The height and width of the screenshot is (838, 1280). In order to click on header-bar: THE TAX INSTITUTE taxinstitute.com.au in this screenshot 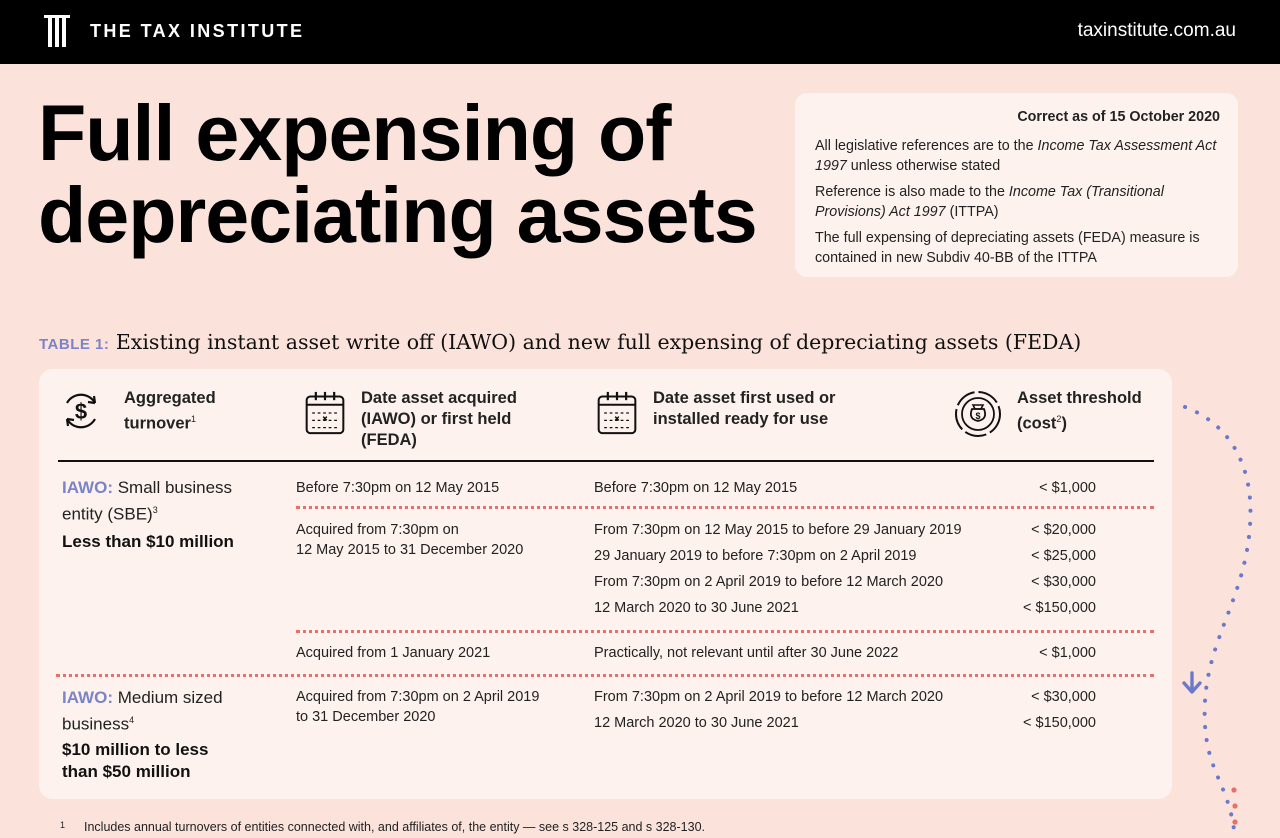, I will do `click(640, 32)`.